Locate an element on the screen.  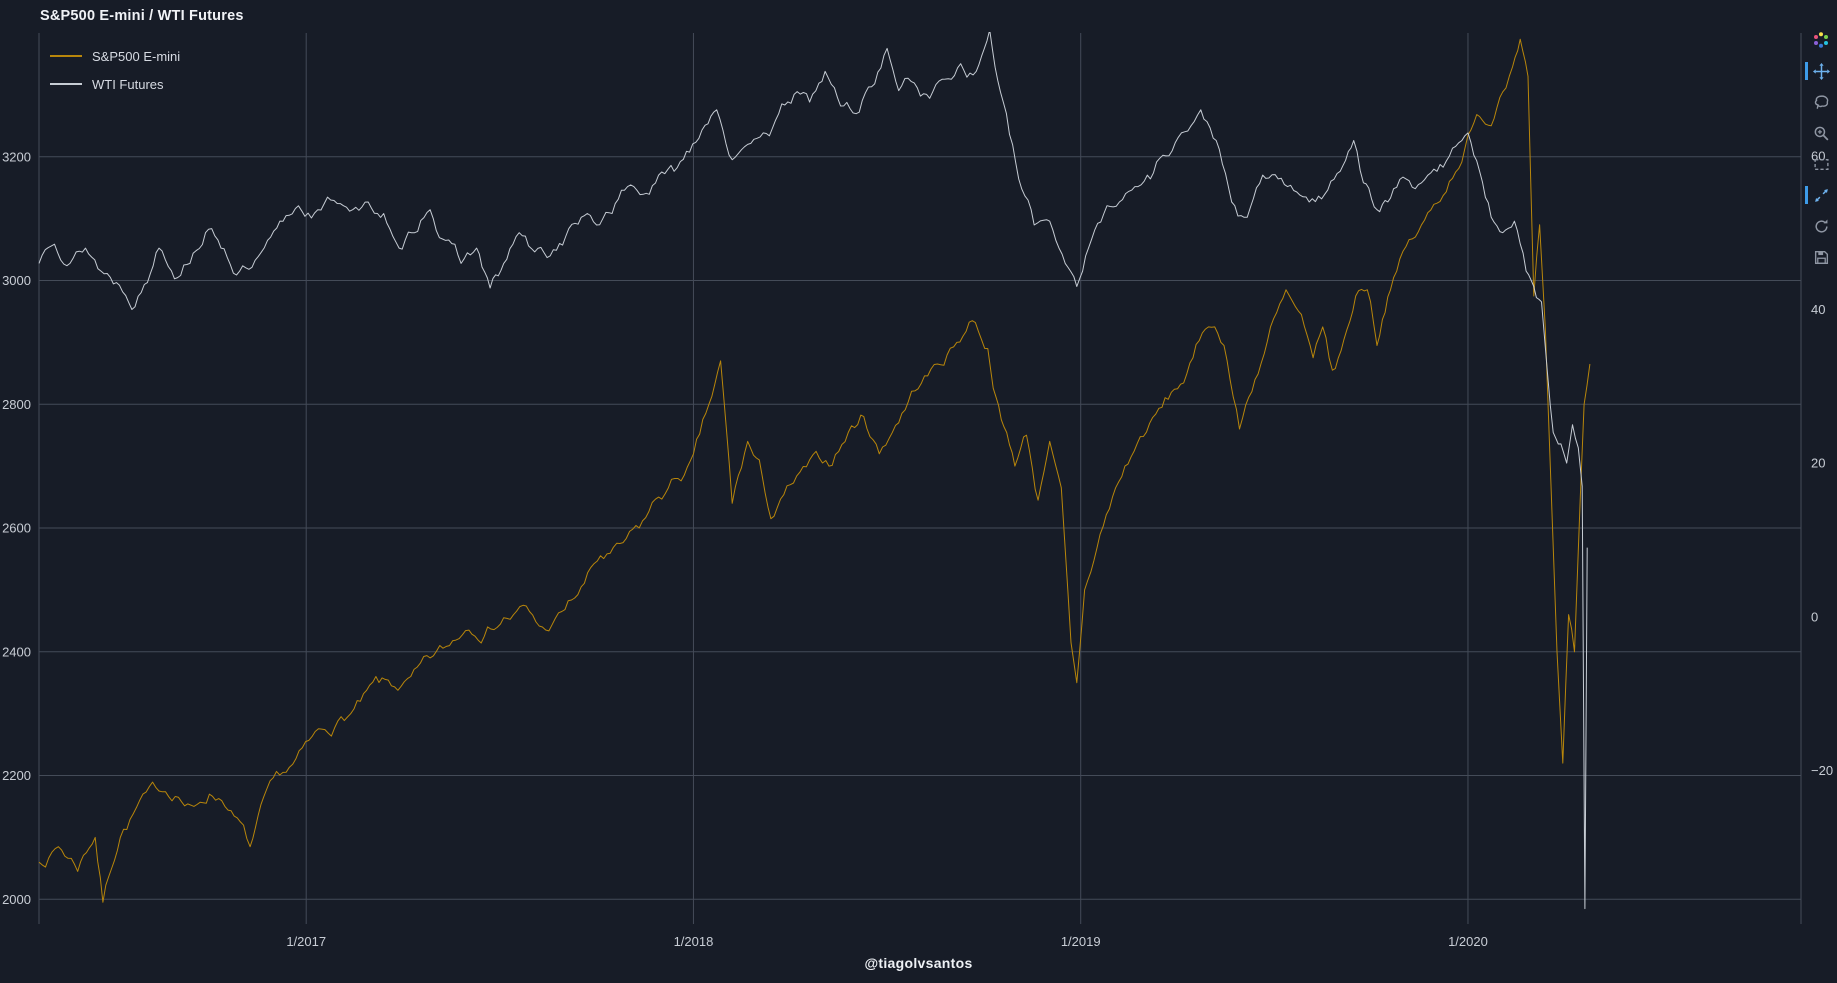
lasso-select-icon is located at coordinates (1821, 102).